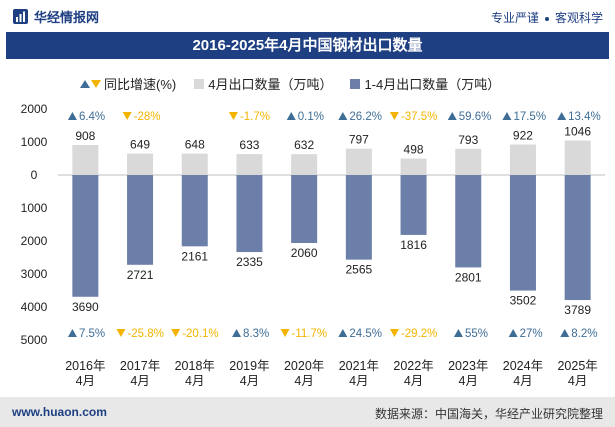  I want to click on legend-item-growth: 同比增速(%), so click(128, 83).